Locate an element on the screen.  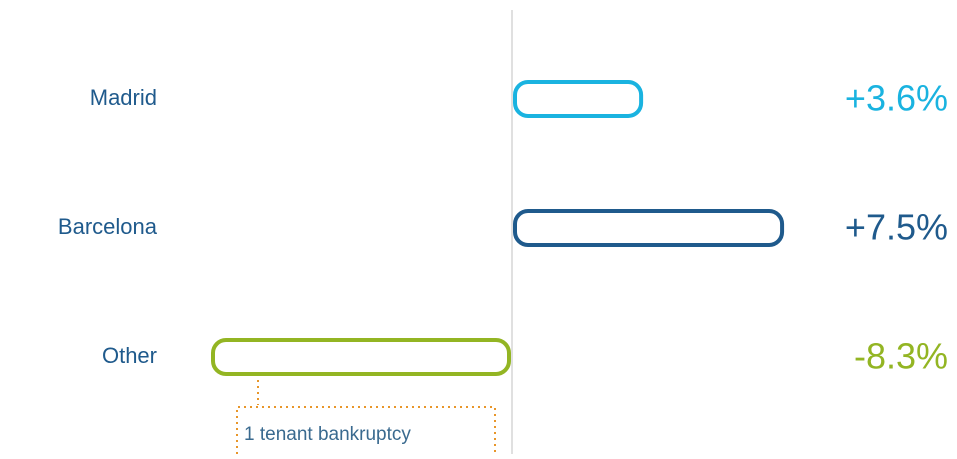
value-label: +7.5% is located at coordinates (896, 227).